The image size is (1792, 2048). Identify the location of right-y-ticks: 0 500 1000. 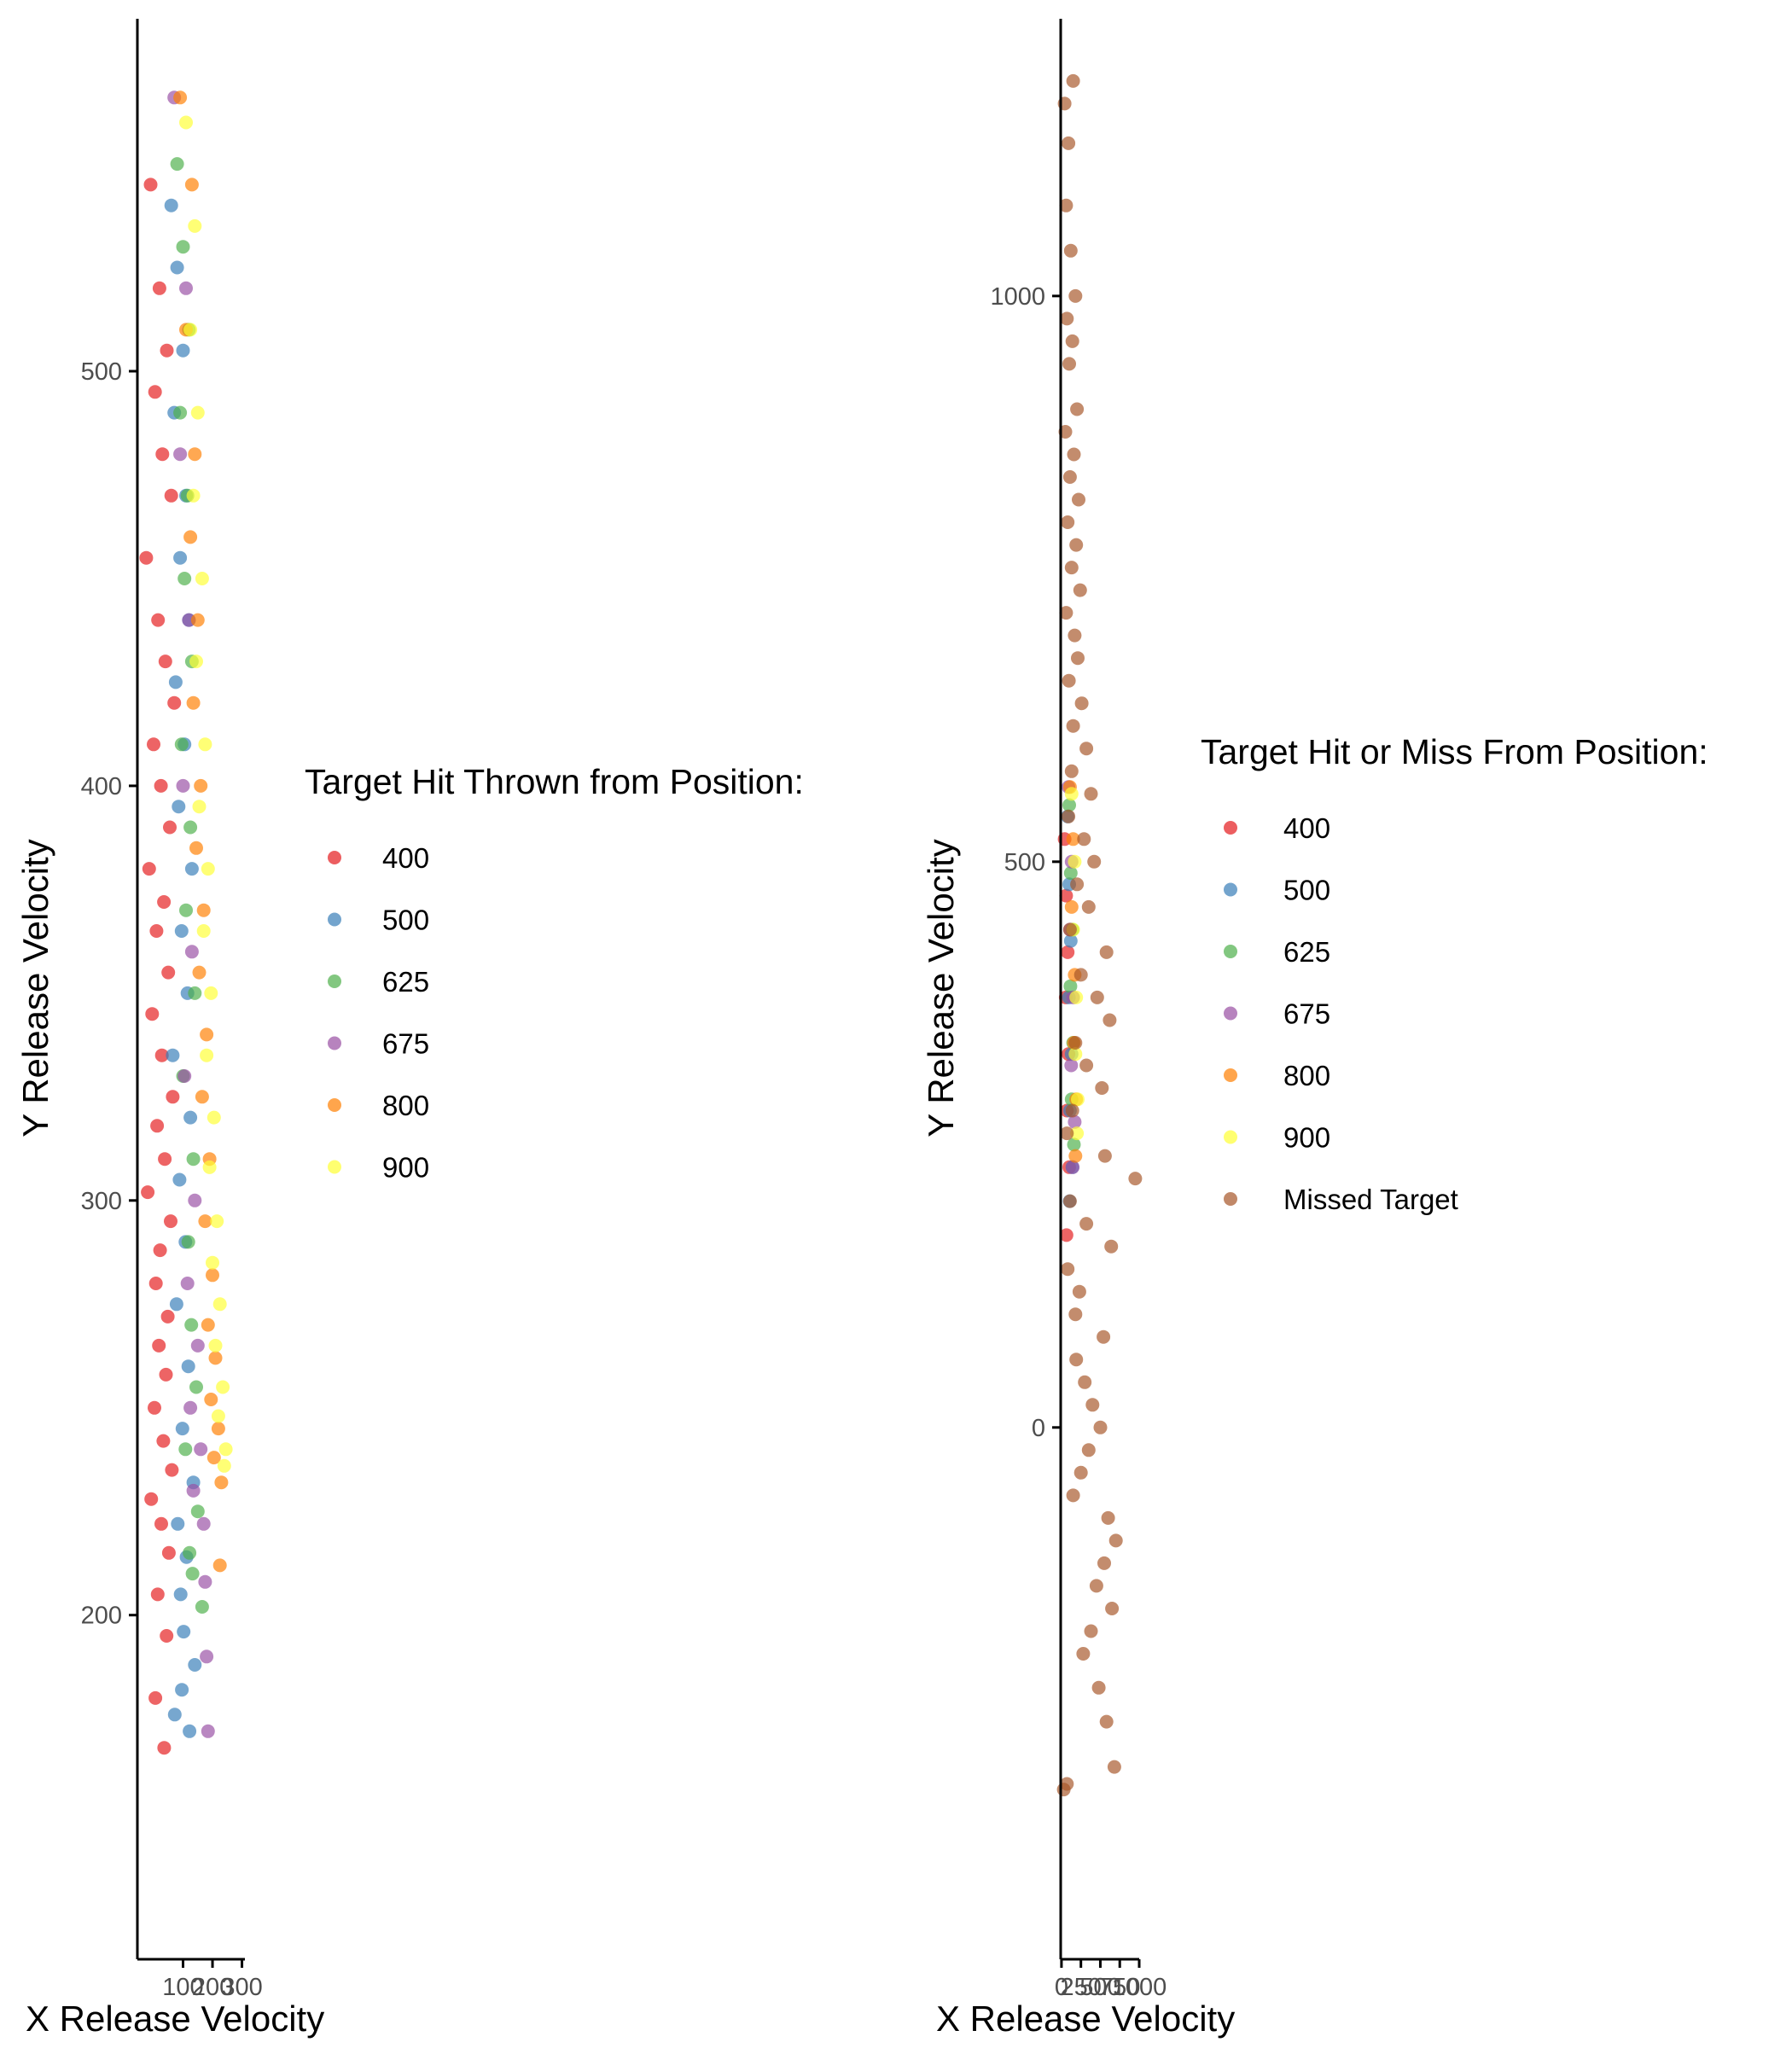
(1025, 862).